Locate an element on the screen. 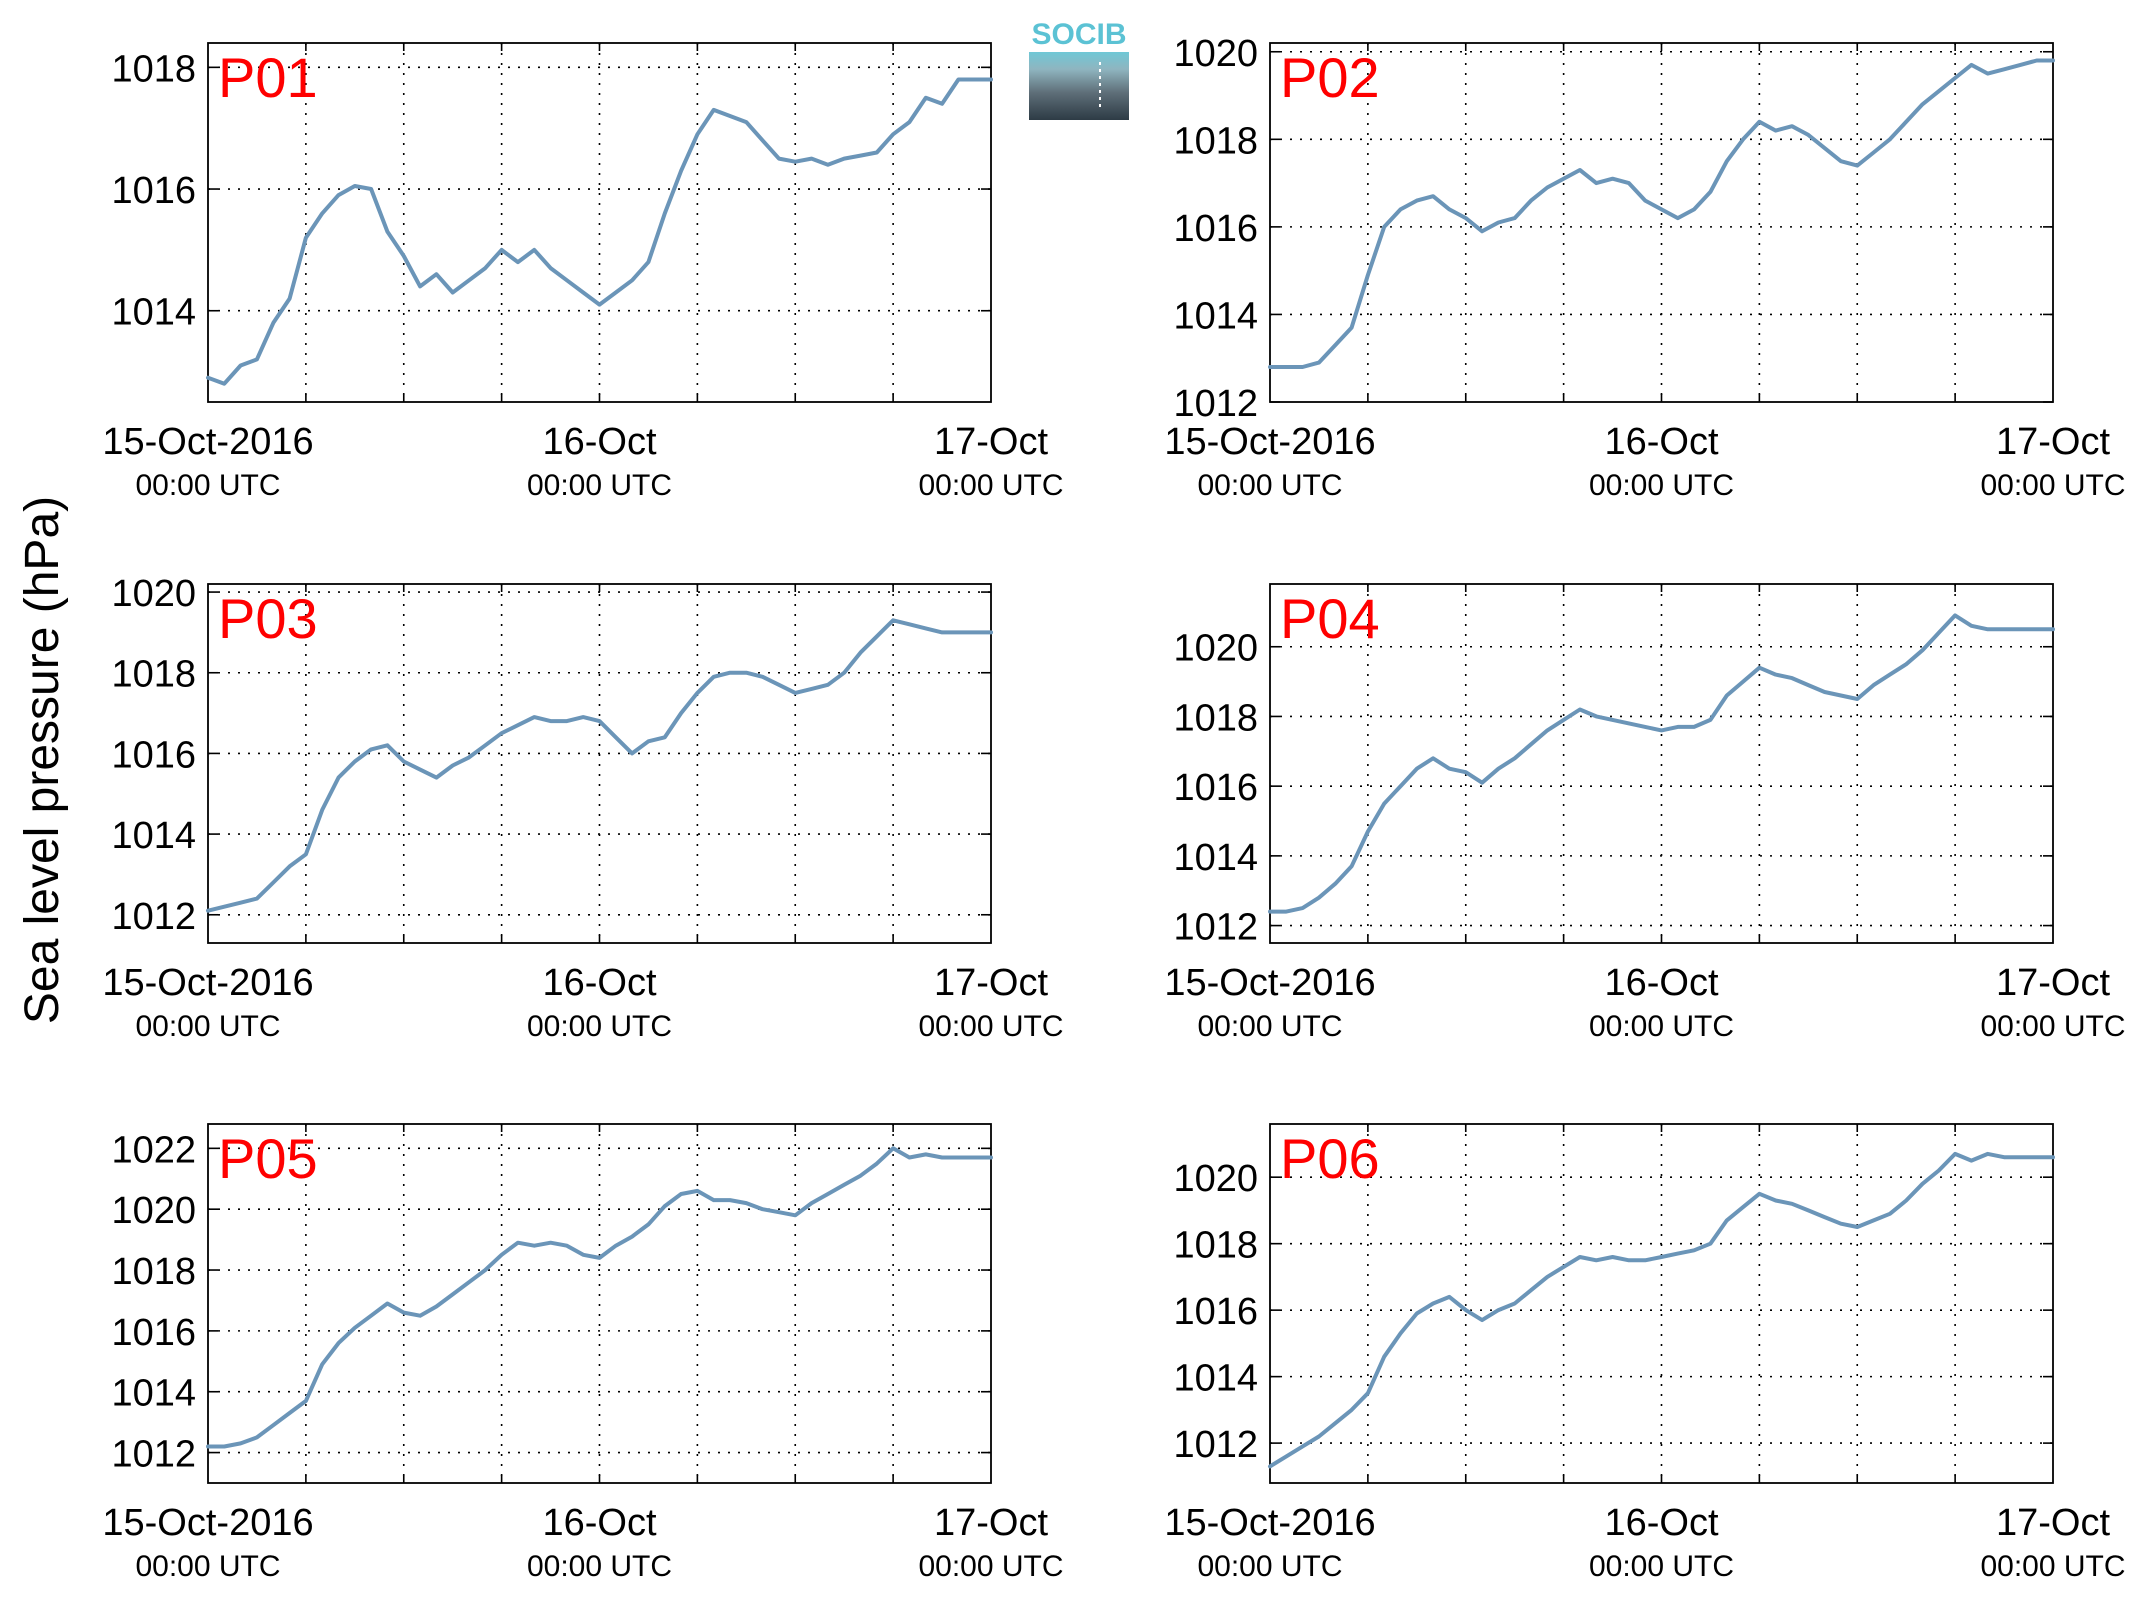 This screenshot has width=2138, height=1608. panel-label: P06 is located at coordinates (1330, 1158).